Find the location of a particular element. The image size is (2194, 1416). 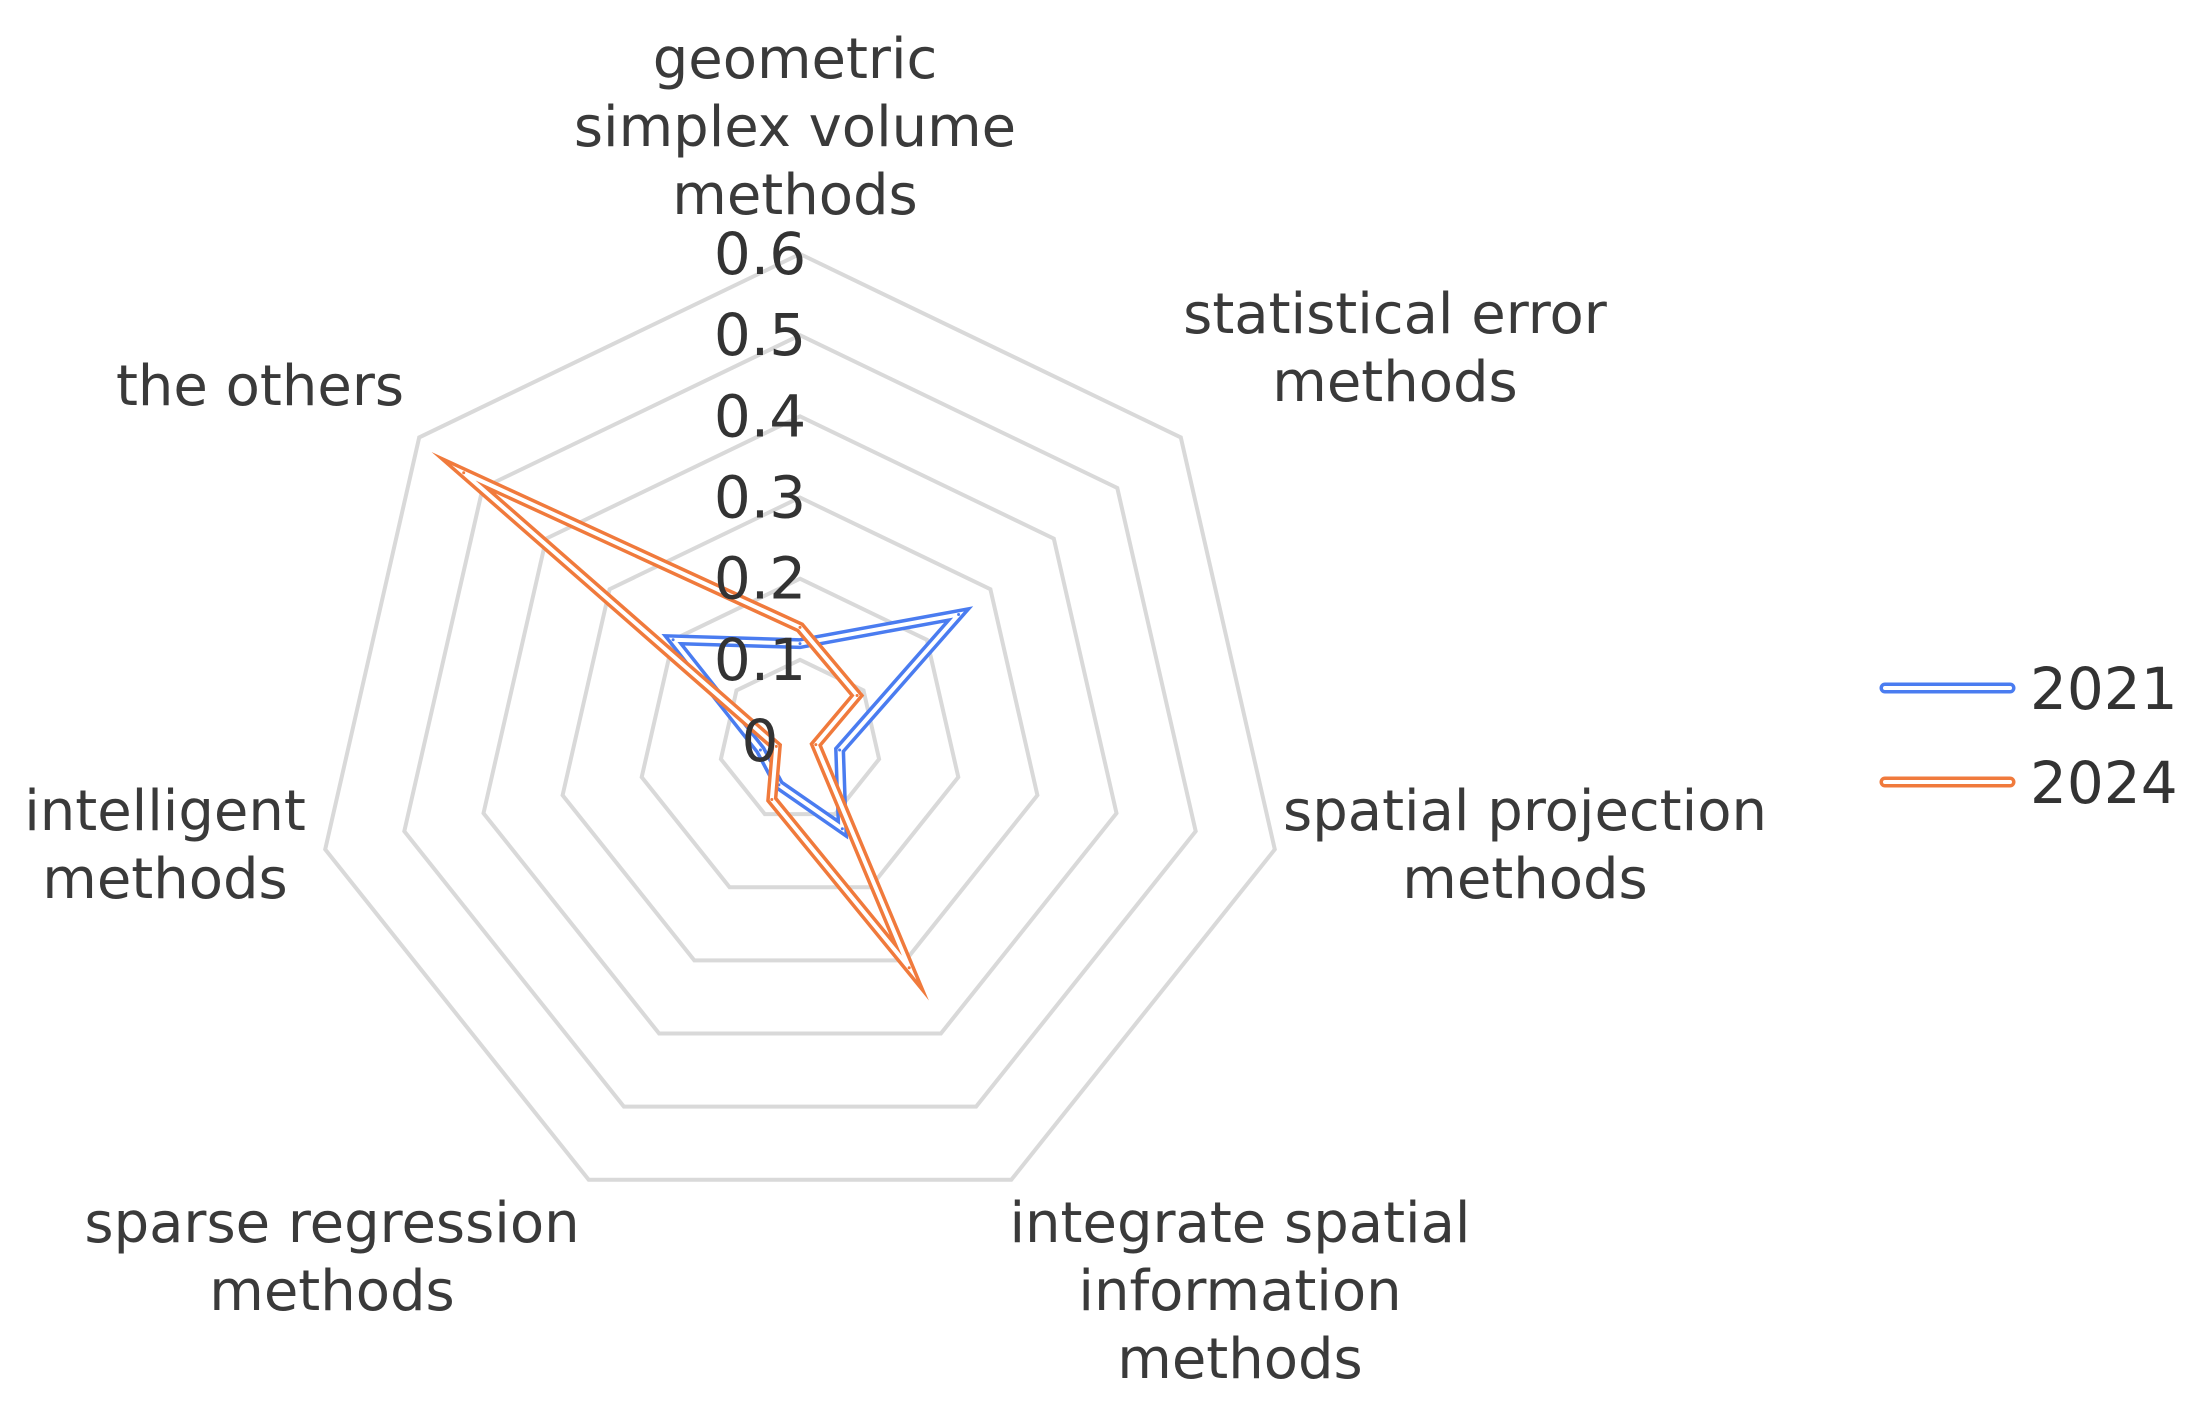

tick-label-4: 0.4 is located at coordinates (760, 416).